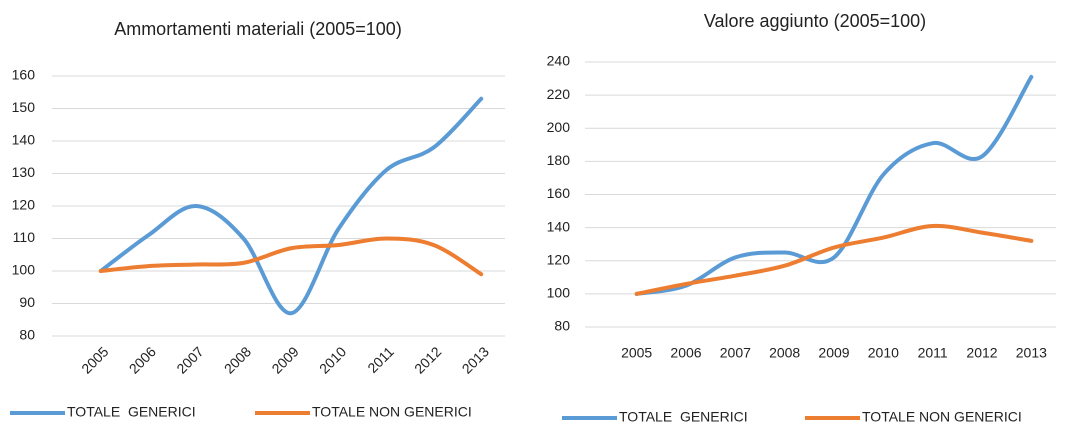  I want to click on y-tick-label: 150, so click(24, 107).